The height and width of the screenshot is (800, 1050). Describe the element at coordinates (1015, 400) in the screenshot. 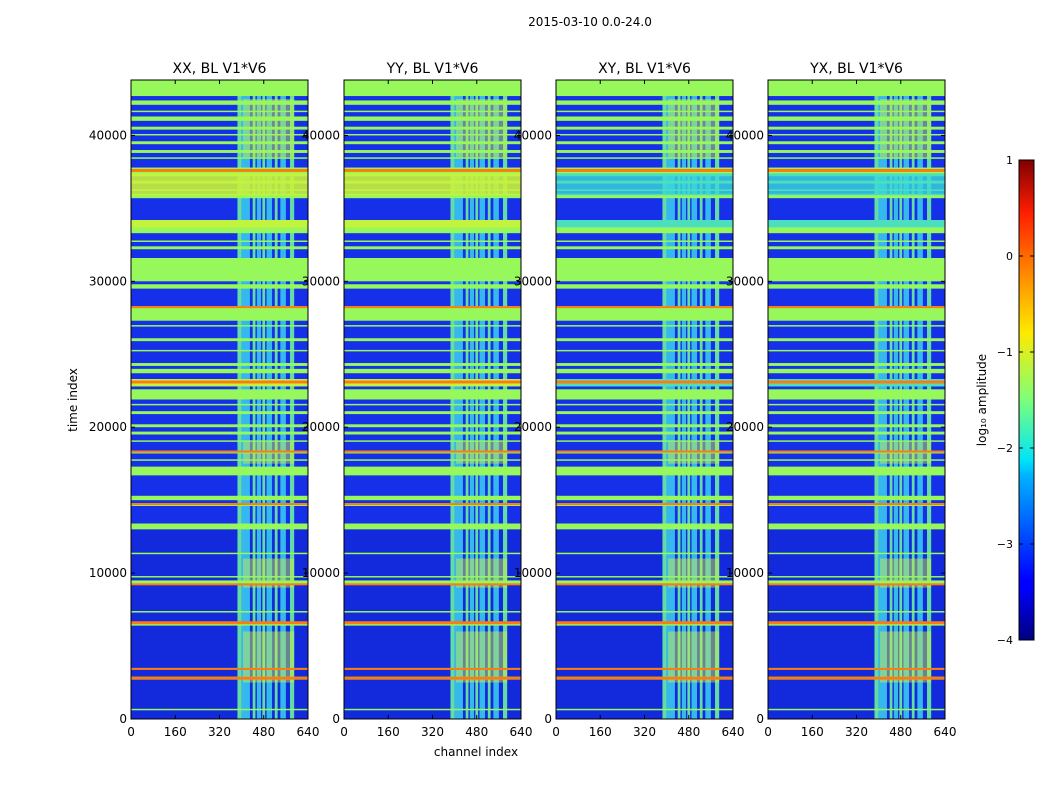

I see `colorbar-ticks: 1 0 −1 −2 −3 −4` at that location.